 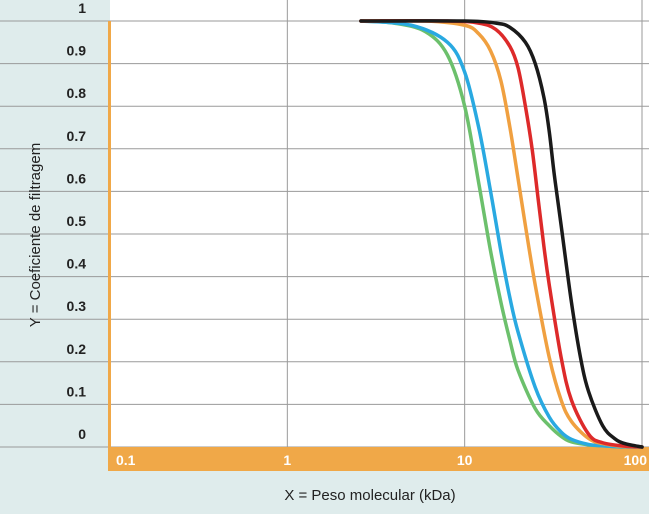 I want to click on y-tick-label: 0.7, so click(x=77, y=136).